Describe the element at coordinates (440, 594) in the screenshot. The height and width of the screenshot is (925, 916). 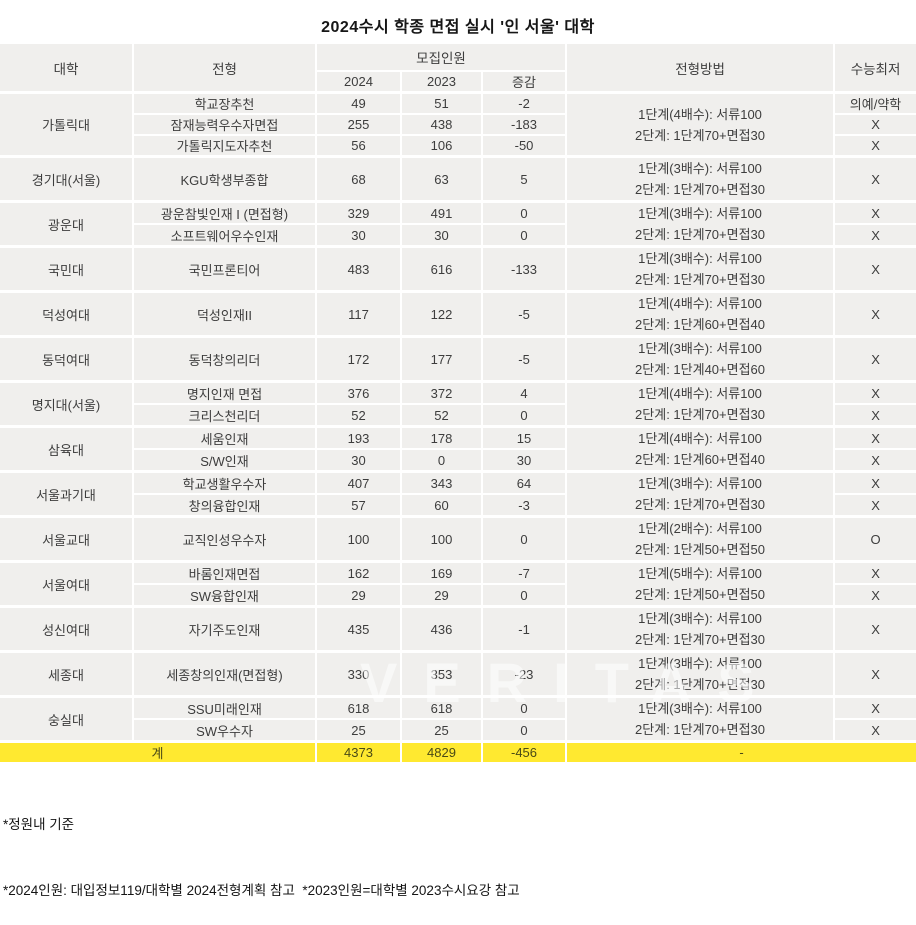
I see `count-2023-cell: 29` at that location.